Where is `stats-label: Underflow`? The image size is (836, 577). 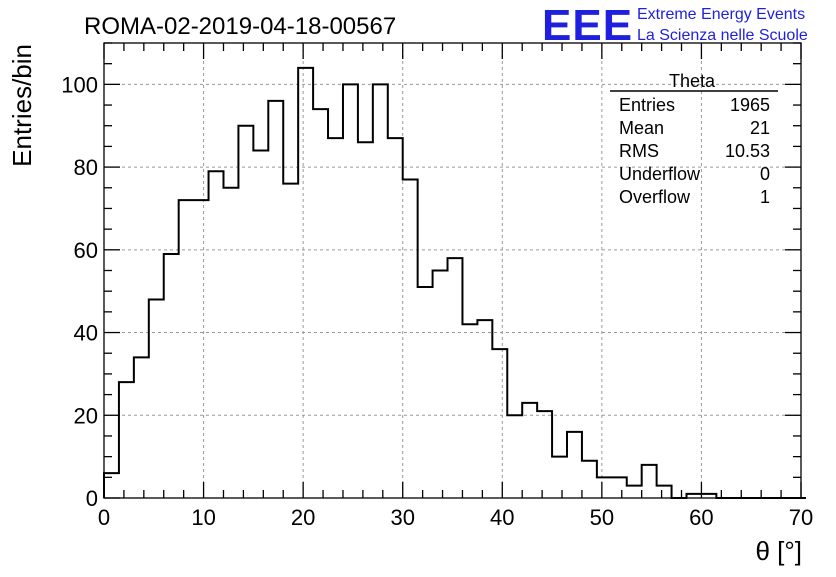
stats-label: Underflow is located at coordinates (660, 174).